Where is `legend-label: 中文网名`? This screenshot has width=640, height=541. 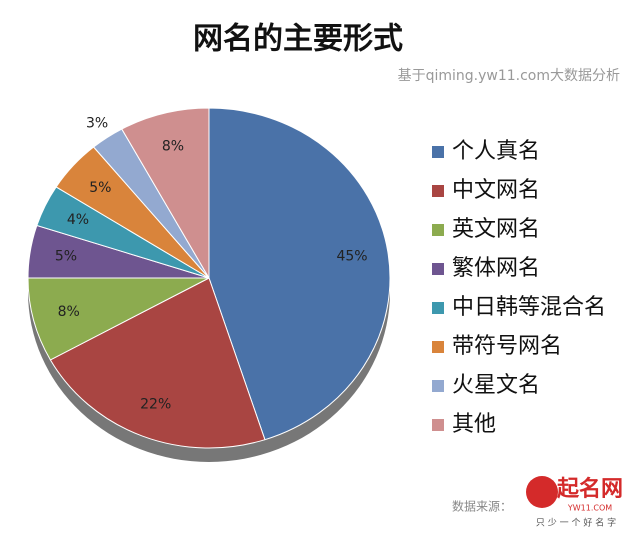
legend-label: 中文网名 is located at coordinates (496, 190).